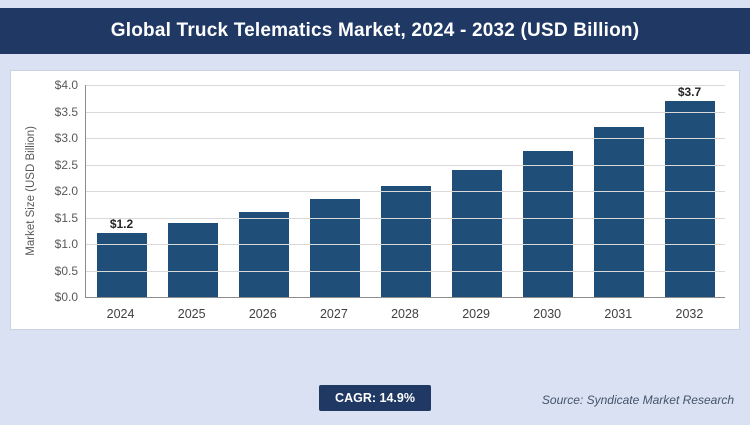 The width and height of the screenshot is (750, 425). Describe the element at coordinates (121, 224) in the screenshot. I see `bar-value-label: $1.2` at that location.